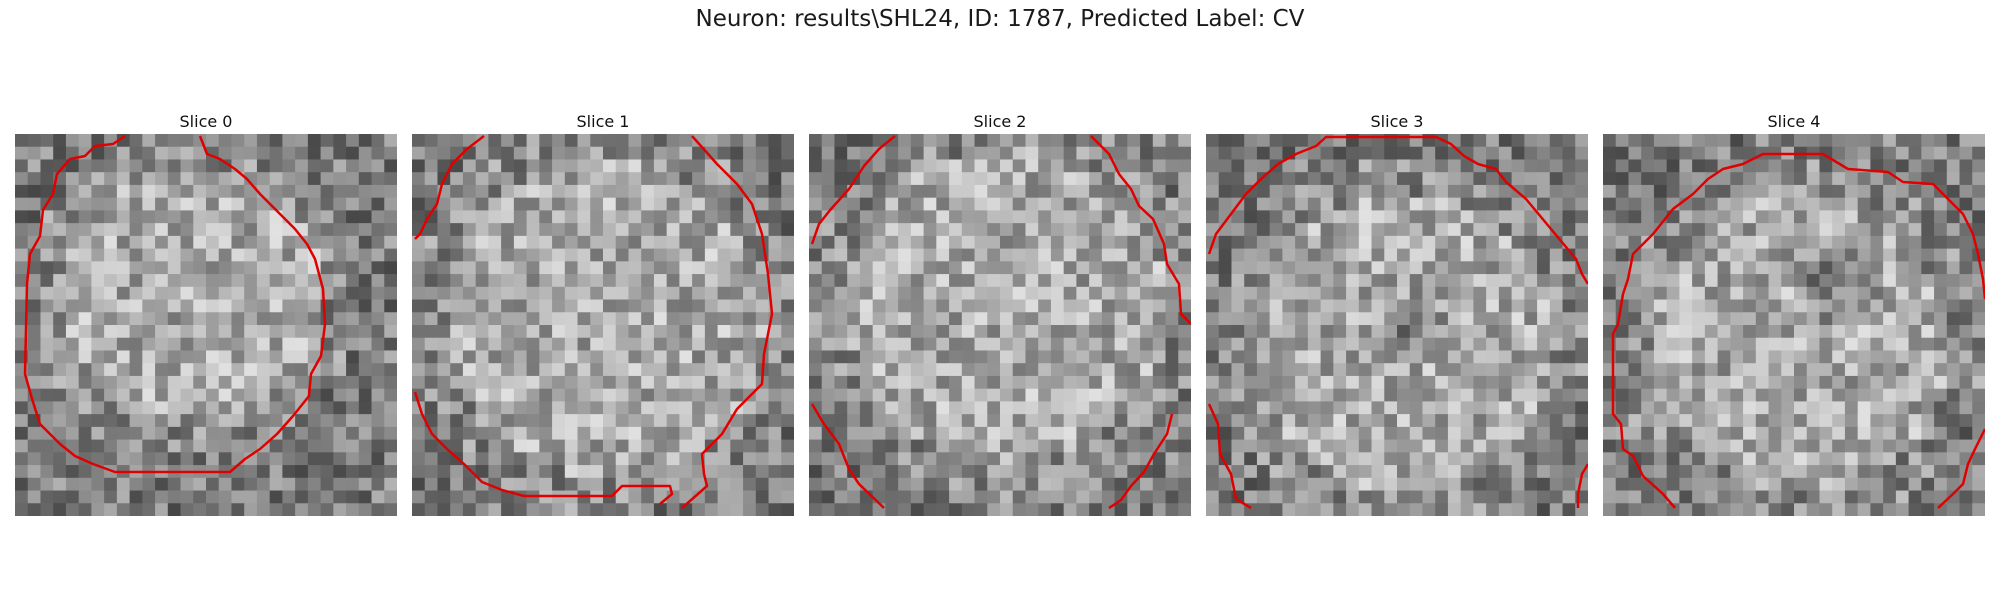 Image resolution: width=2000 pixels, height=600 pixels. I want to click on slice-panel-3: Slice 3, so click(1397, 313).